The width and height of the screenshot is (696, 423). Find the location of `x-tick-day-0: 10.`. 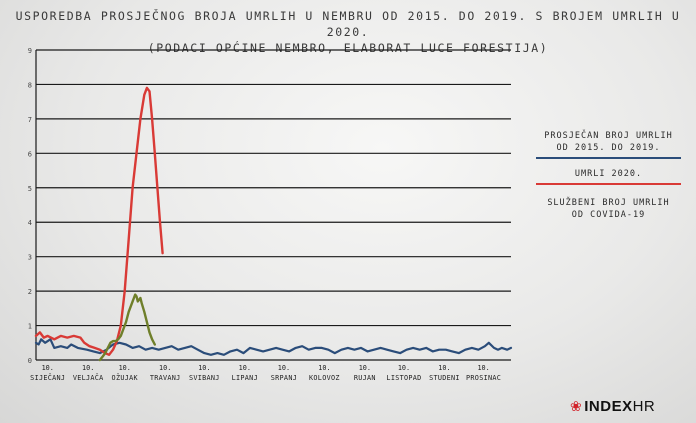

x-tick-day-0: 10. is located at coordinates (48, 368).